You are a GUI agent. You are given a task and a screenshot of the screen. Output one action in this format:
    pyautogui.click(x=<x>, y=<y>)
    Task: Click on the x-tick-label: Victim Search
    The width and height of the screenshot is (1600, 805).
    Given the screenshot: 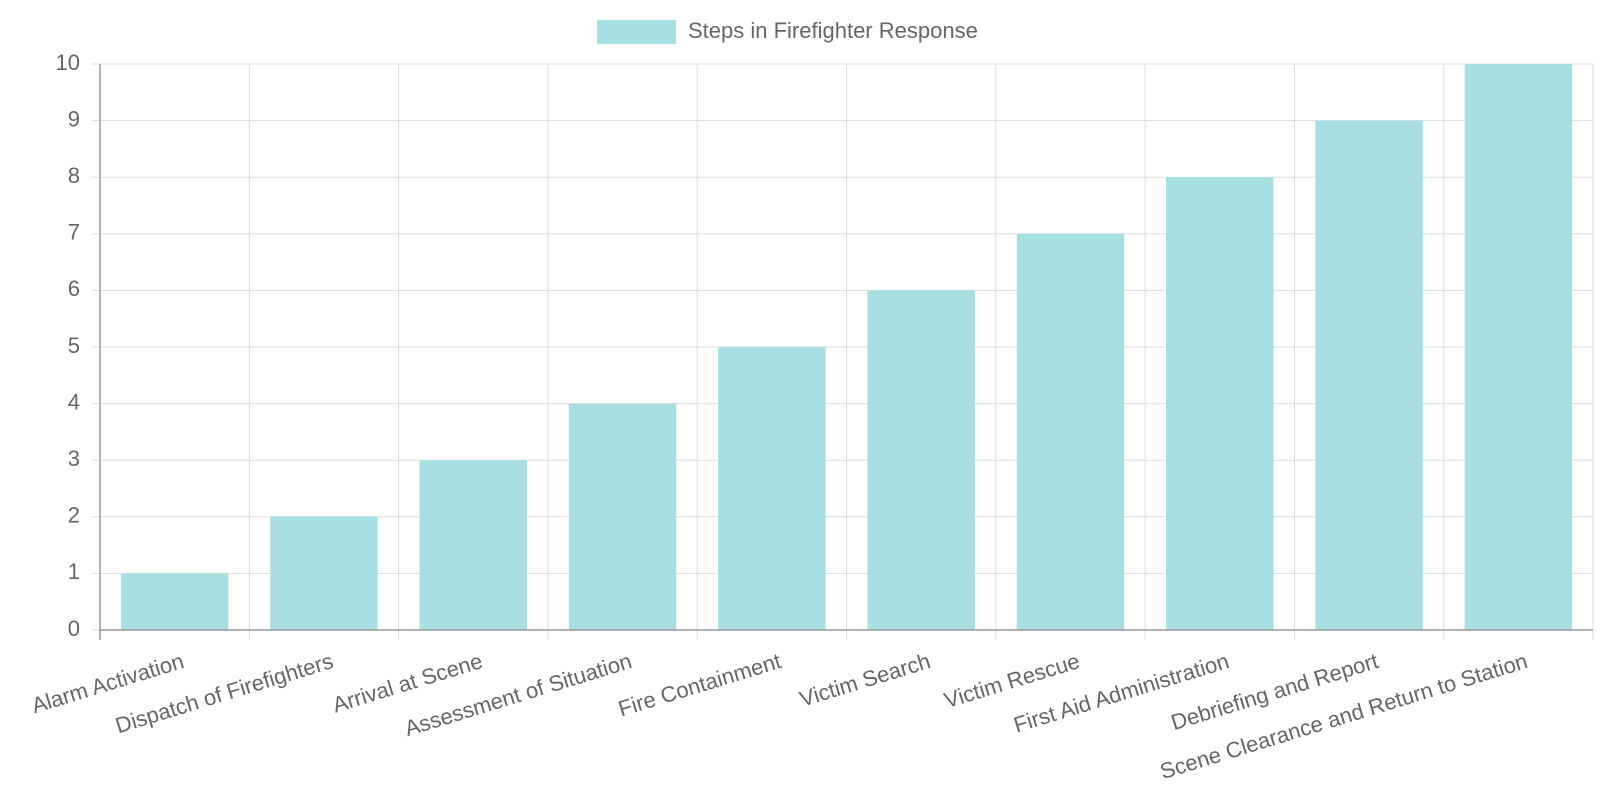 What is the action you would take?
    pyautogui.click(x=865, y=679)
    